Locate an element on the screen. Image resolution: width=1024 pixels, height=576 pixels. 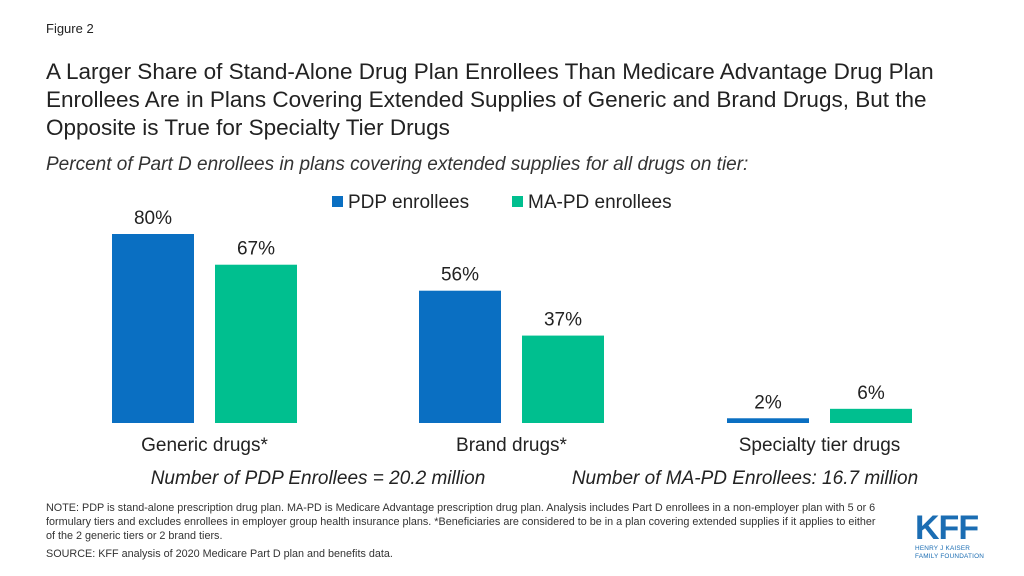
data-label: 2% is located at coordinates (768, 402).